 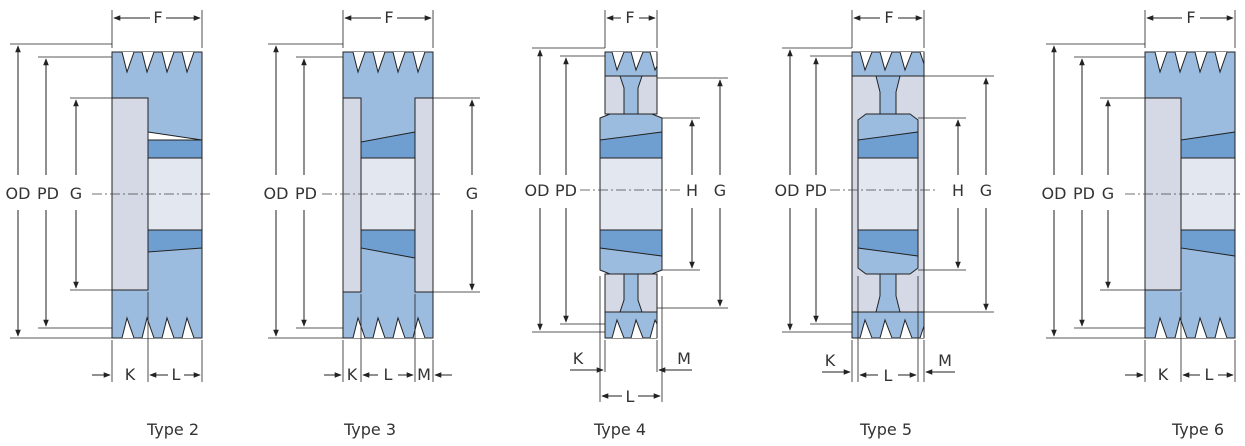 I want to click on hub-left, so click(x=352, y=195).